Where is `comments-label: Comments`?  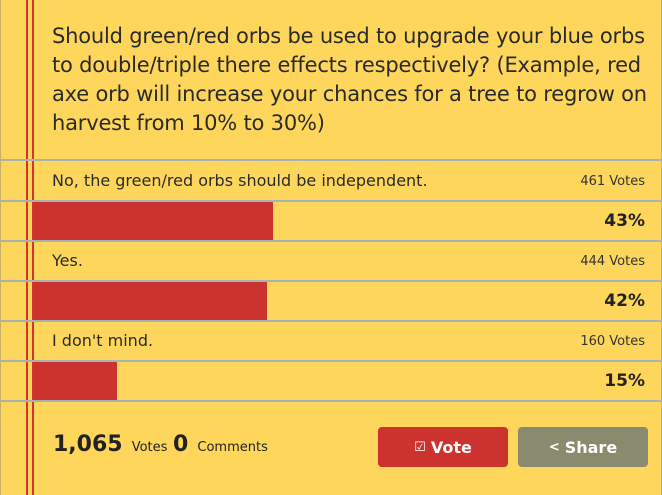
comments-label: Comments is located at coordinates (232, 447).